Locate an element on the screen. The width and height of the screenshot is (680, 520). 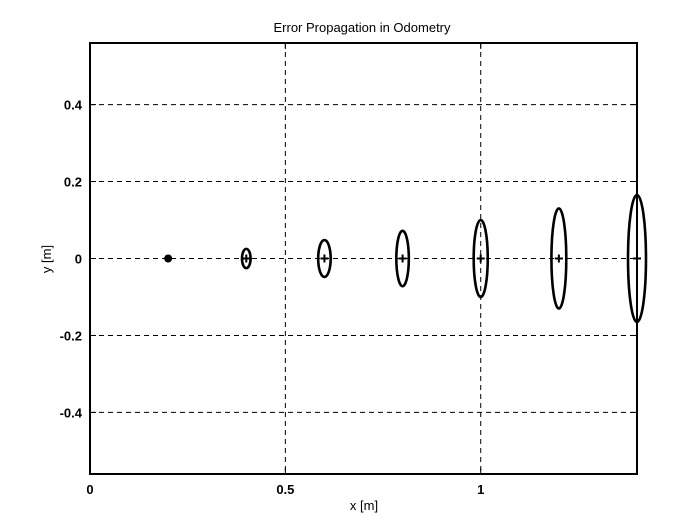
x-tick-label: 1 is located at coordinates (480, 489).